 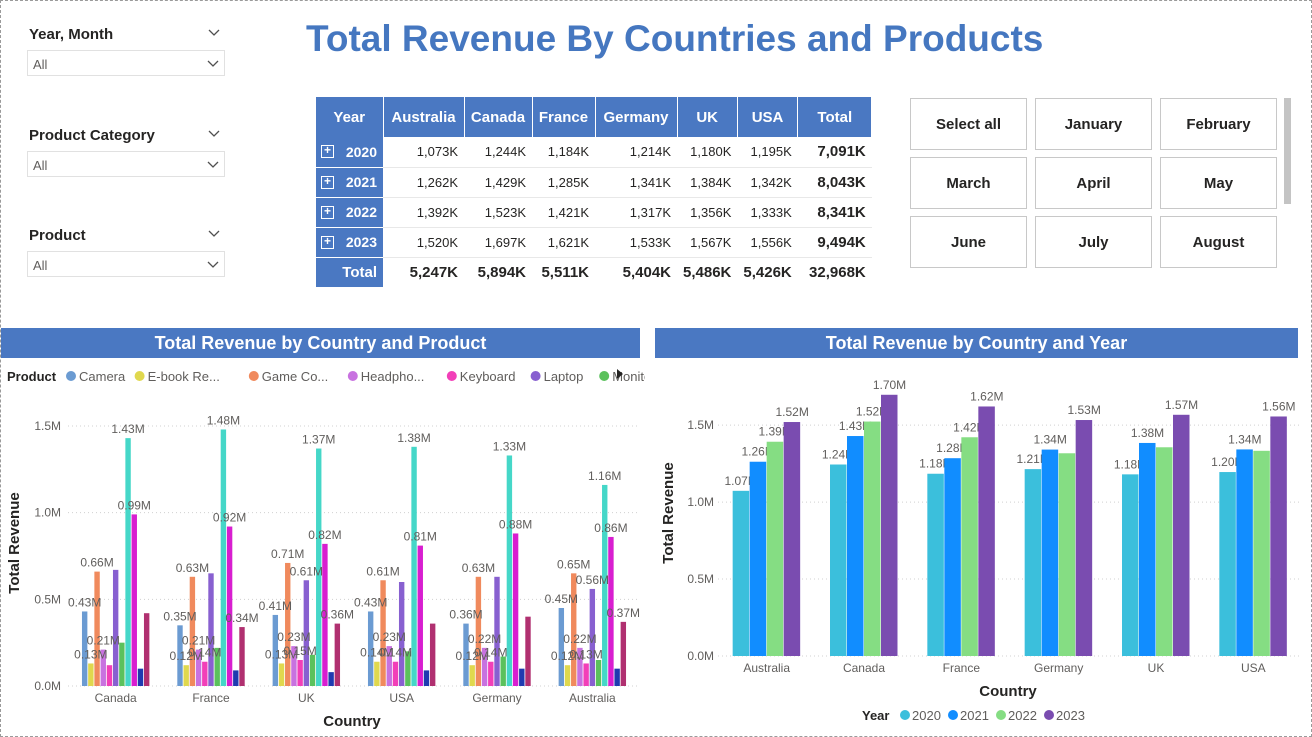 I want to click on matrix-header-australia: Australia, so click(x=424, y=117).